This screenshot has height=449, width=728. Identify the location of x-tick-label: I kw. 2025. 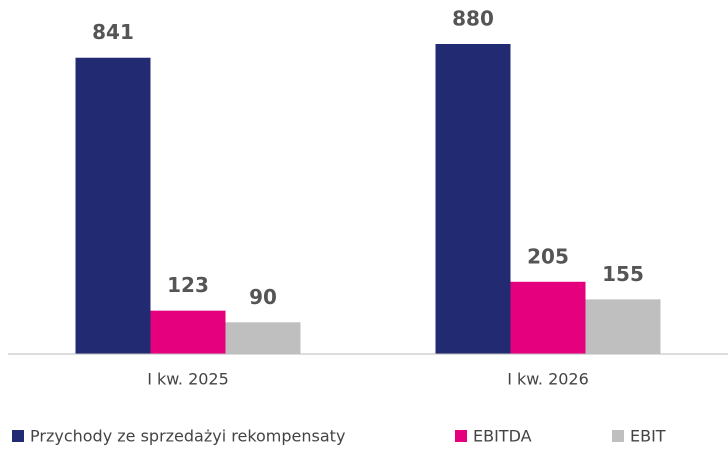
(188, 379).